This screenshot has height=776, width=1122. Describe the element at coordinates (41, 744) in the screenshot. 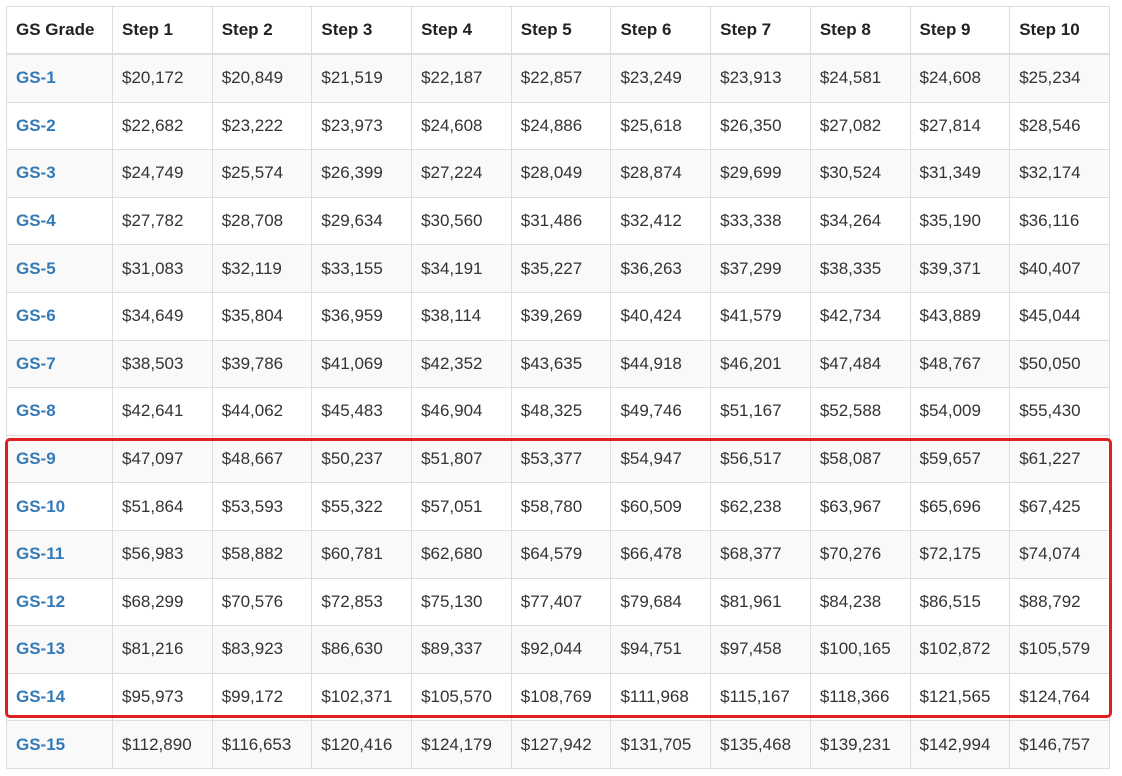

I see `grade-link: GS-15` at that location.